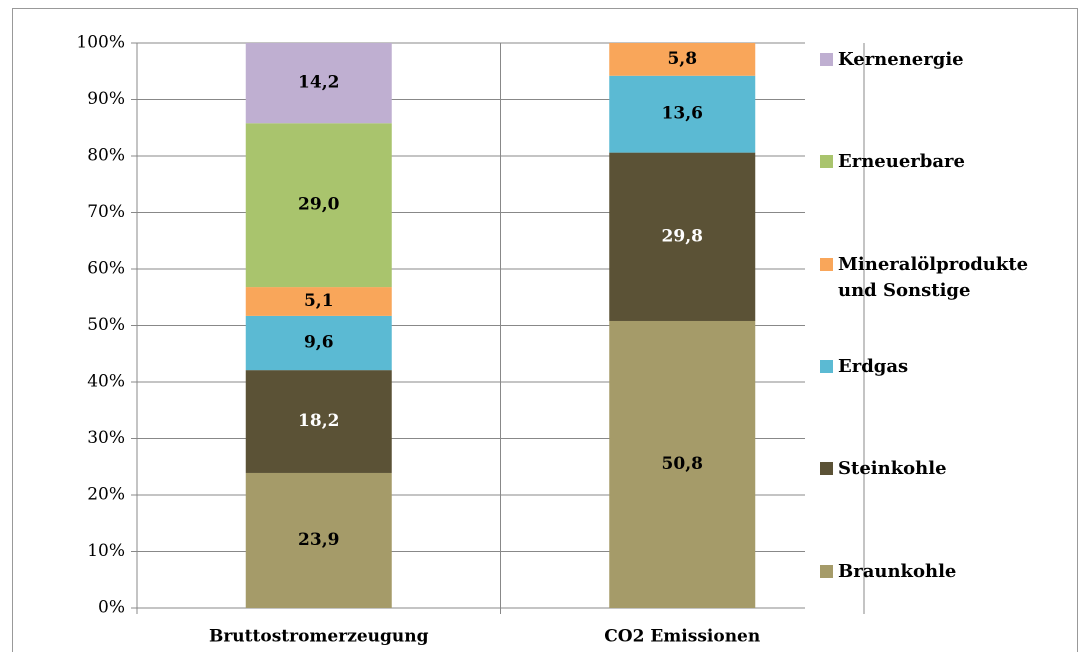 The height and width of the screenshot is (652, 1080). What do you see at coordinates (111, 608) in the screenshot?
I see `y-tick-label: 0%` at bounding box center [111, 608].